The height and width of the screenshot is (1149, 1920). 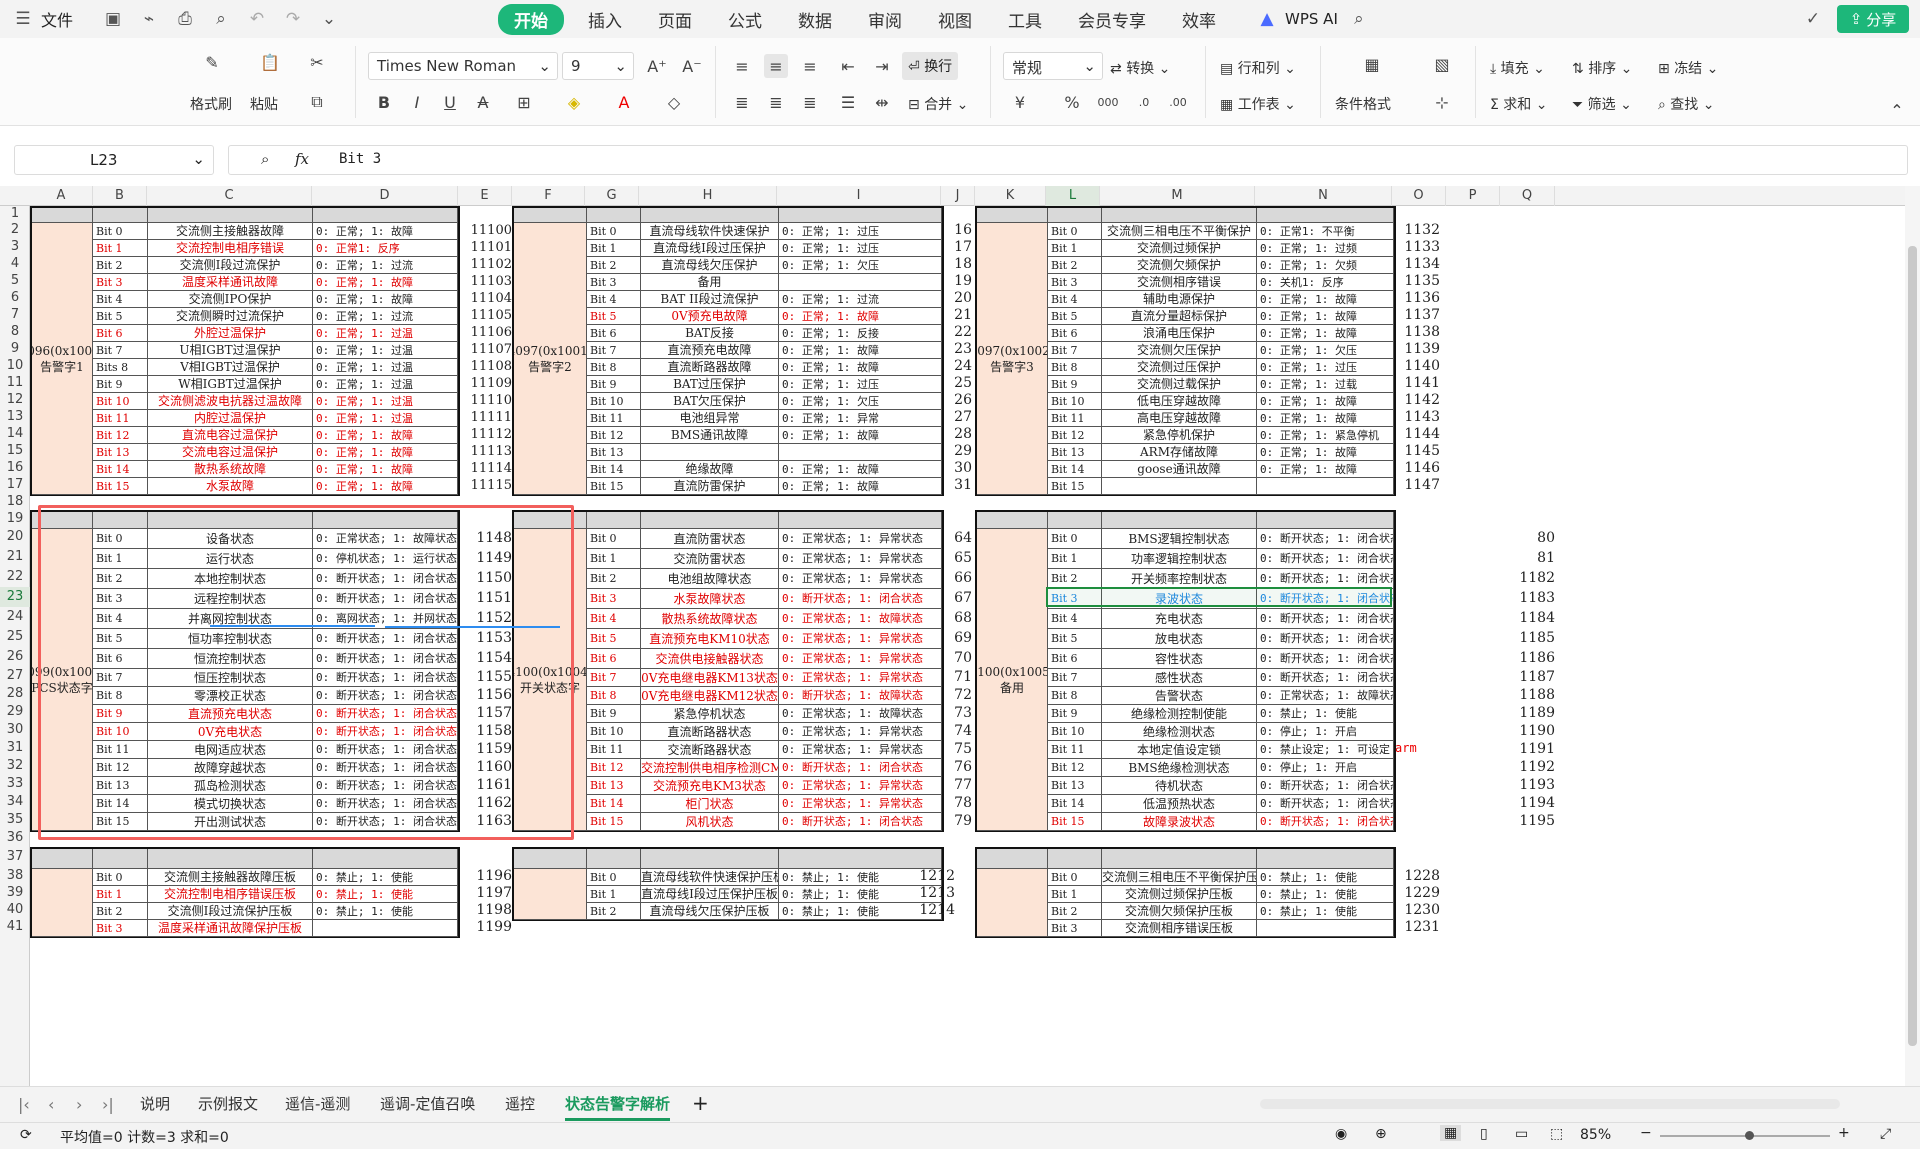 I want to click on row-header-1: 1, so click(x=15, y=213).